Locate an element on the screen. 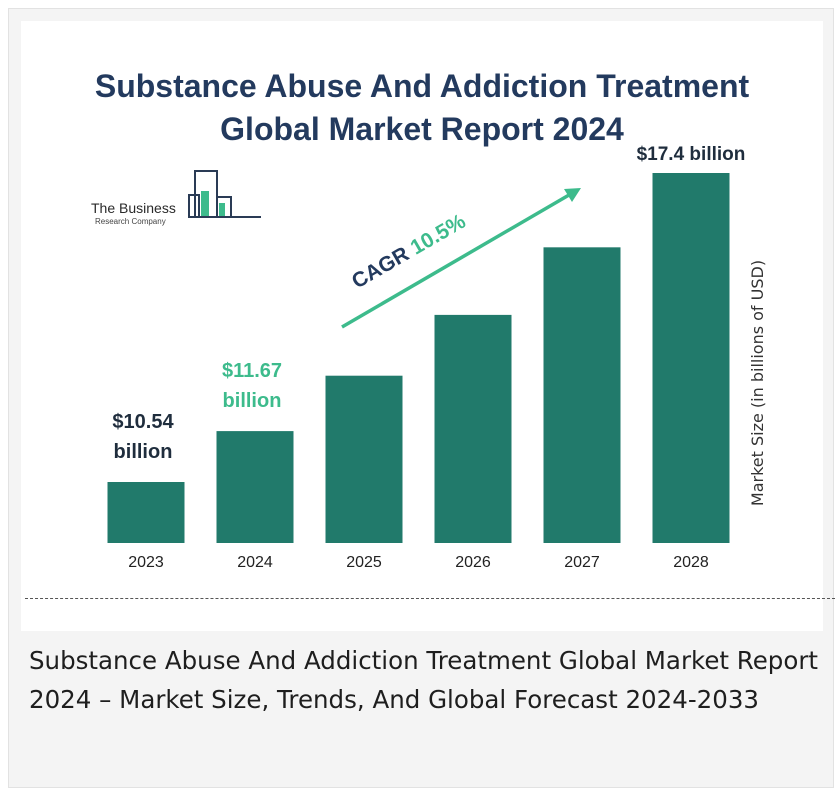 This screenshot has width=838, height=788. cagr-value: 10.5% is located at coordinates (438, 235).